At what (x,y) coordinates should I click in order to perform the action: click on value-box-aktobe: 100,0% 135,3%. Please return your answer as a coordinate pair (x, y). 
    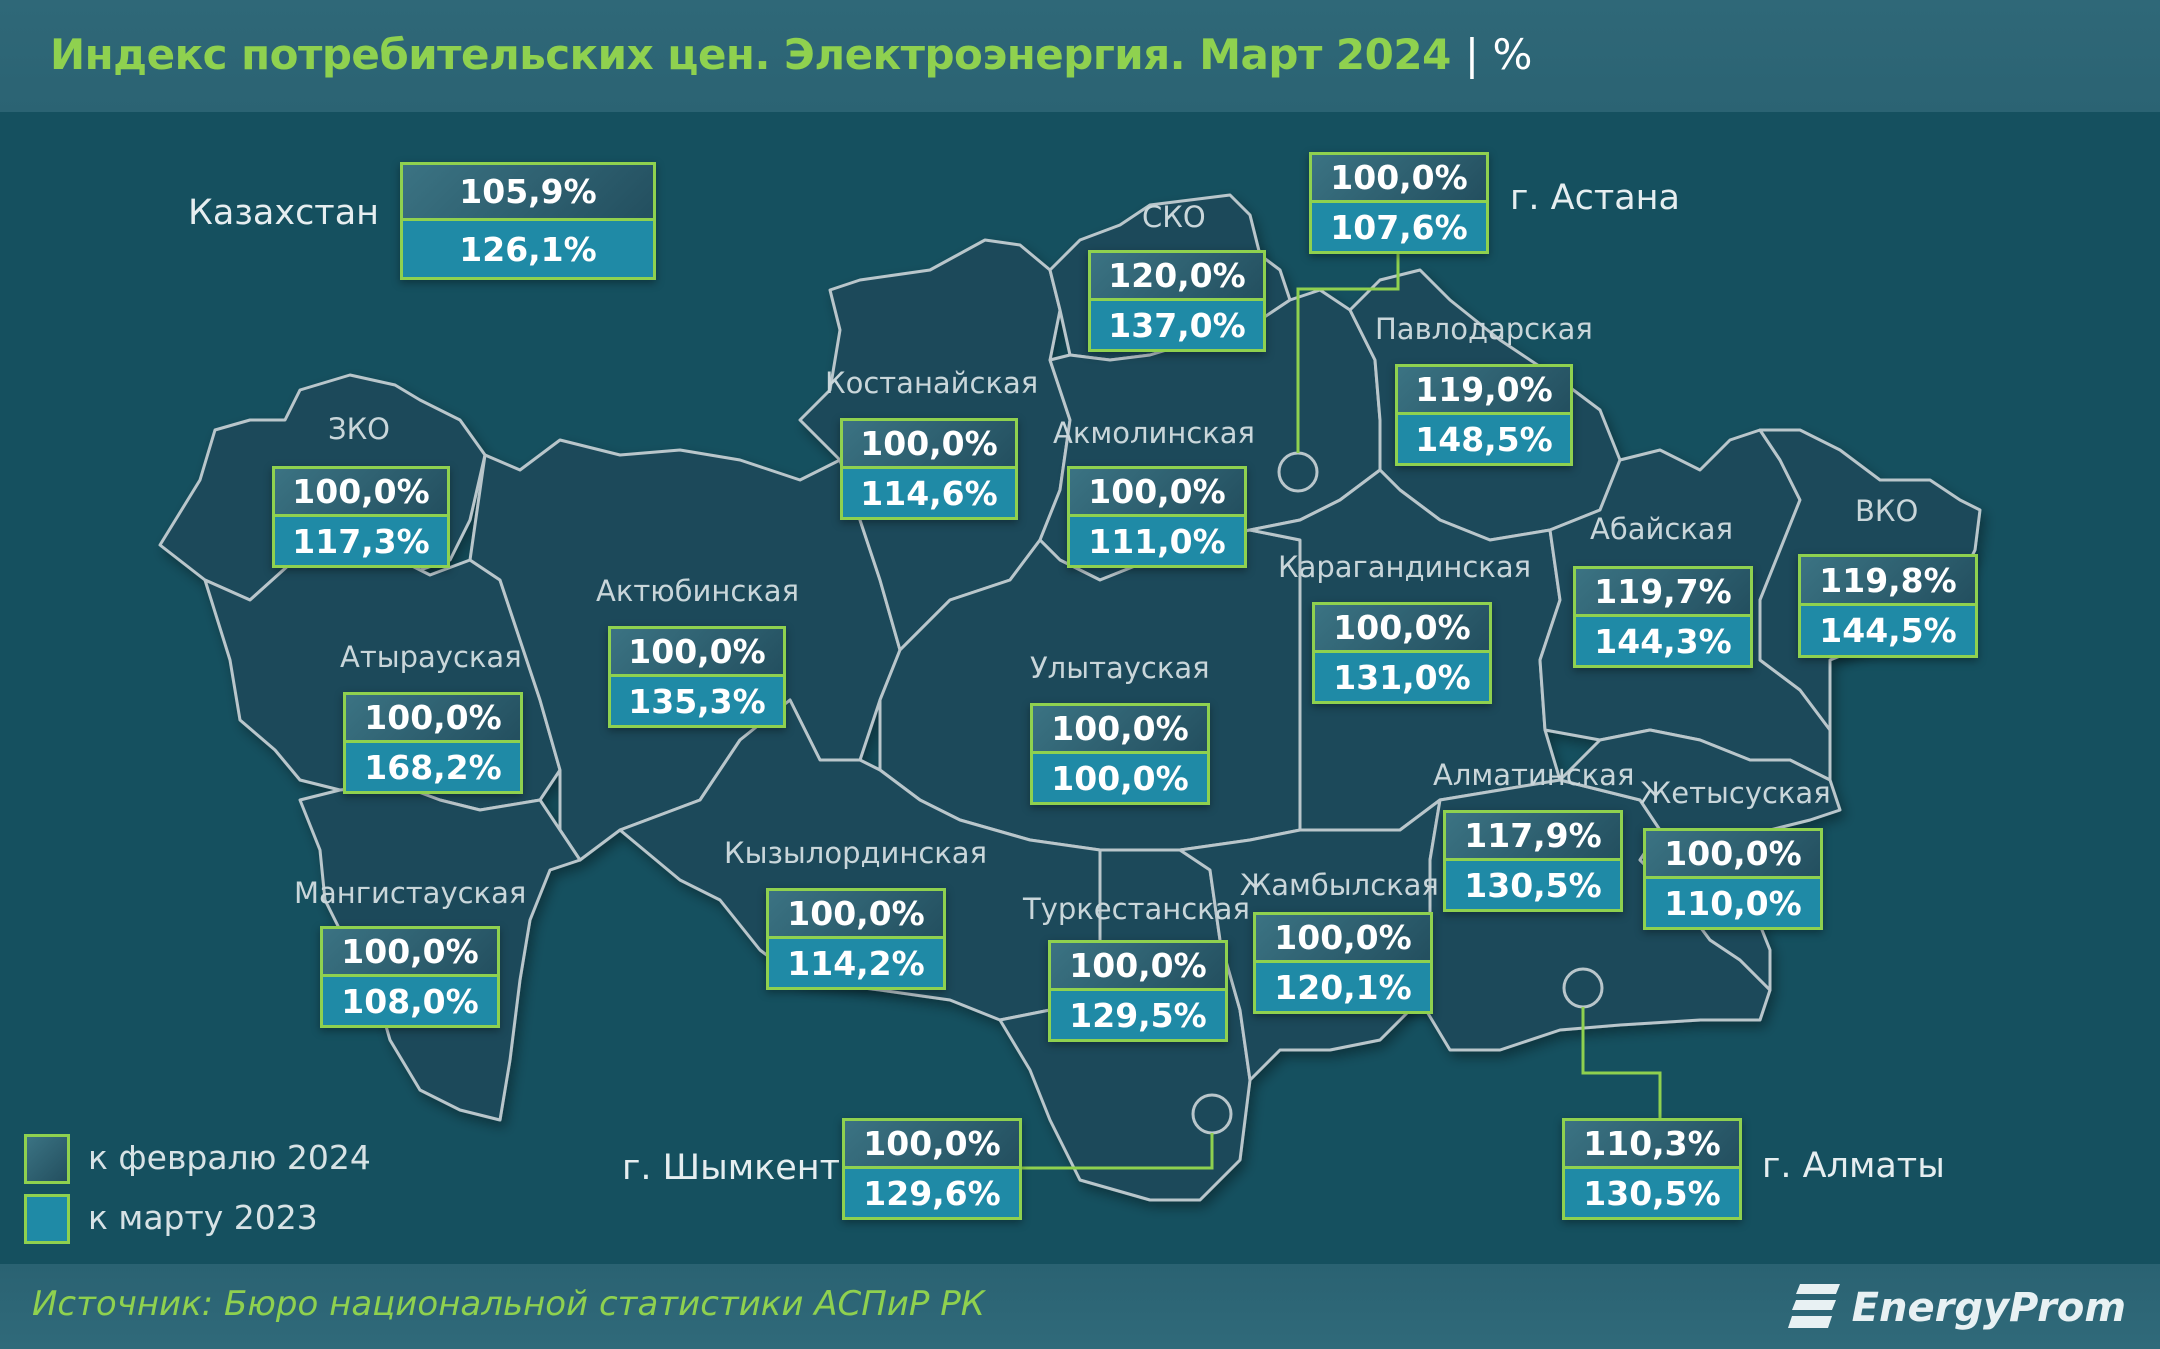
    Looking at the image, I should click on (697, 677).